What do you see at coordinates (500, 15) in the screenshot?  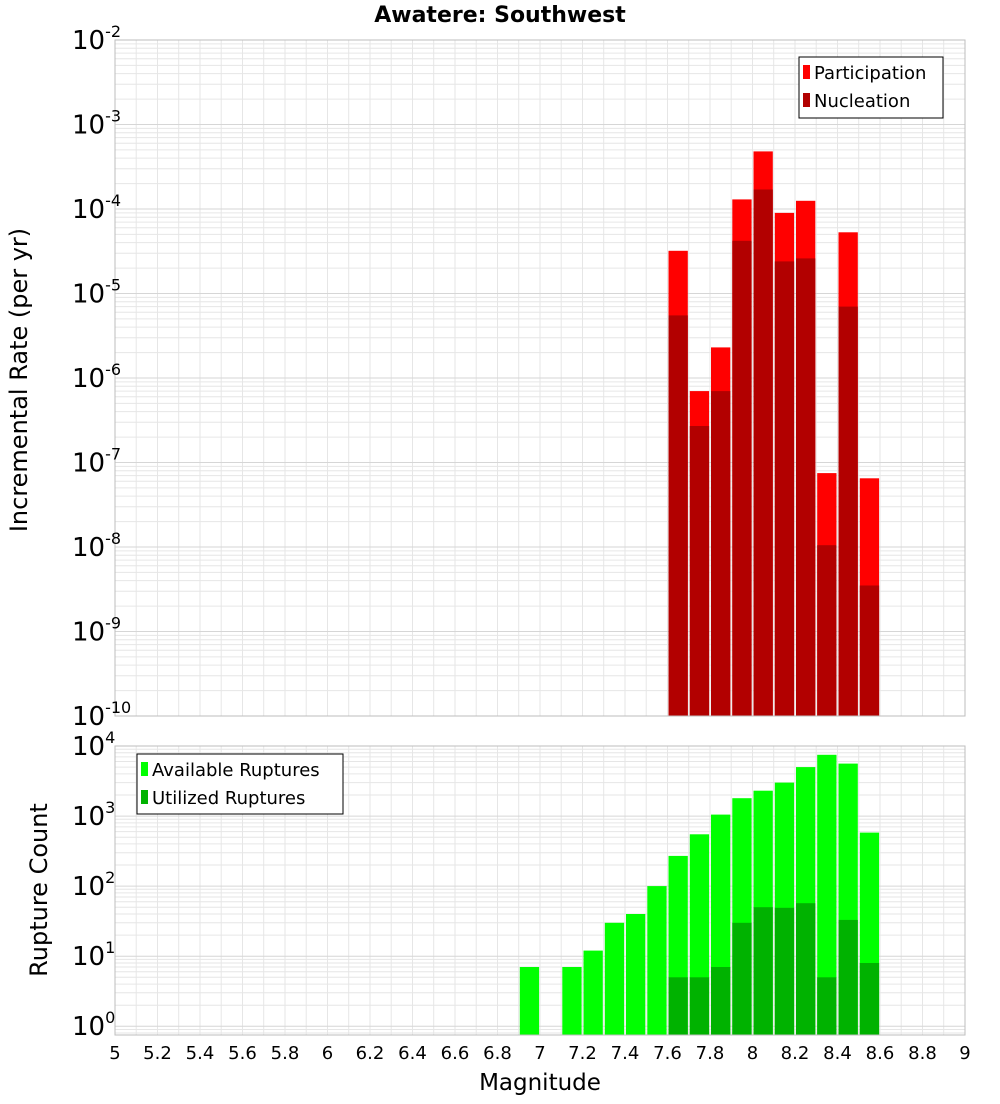 I see `chart-title: Awatere: Southwest` at bounding box center [500, 15].